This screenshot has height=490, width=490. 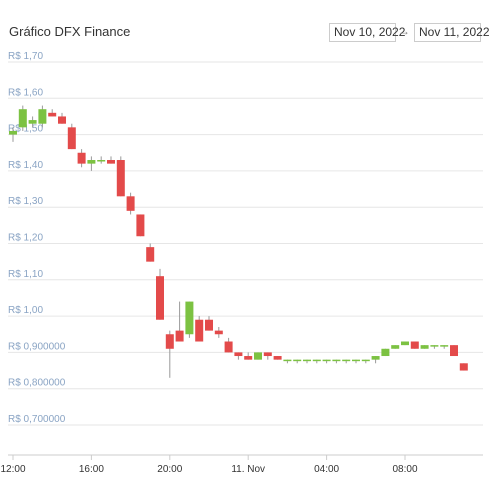 What do you see at coordinates (25, 201) in the screenshot?
I see `y-tick-label: R$ 1,30` at bounding box center [25, 201].